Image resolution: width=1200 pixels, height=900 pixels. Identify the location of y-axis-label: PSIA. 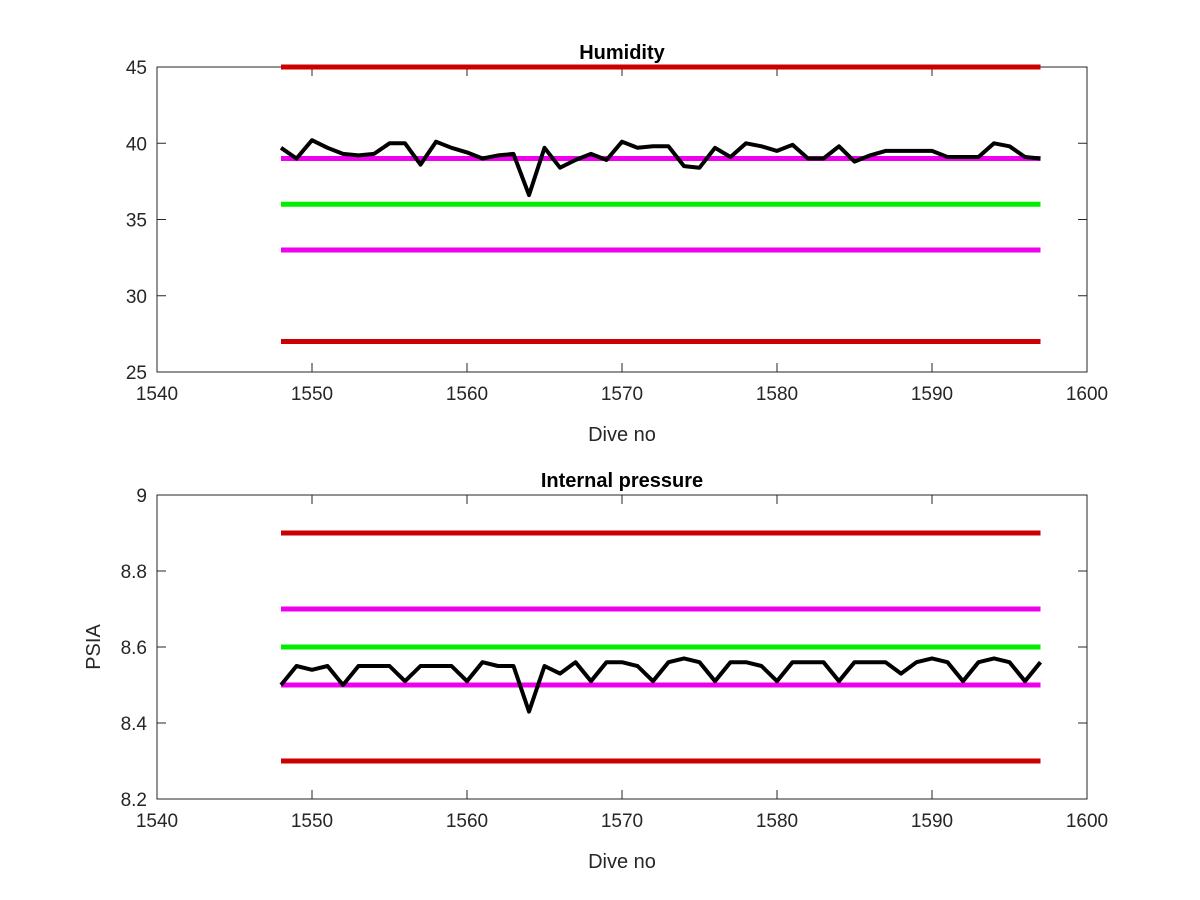
(94, 647).